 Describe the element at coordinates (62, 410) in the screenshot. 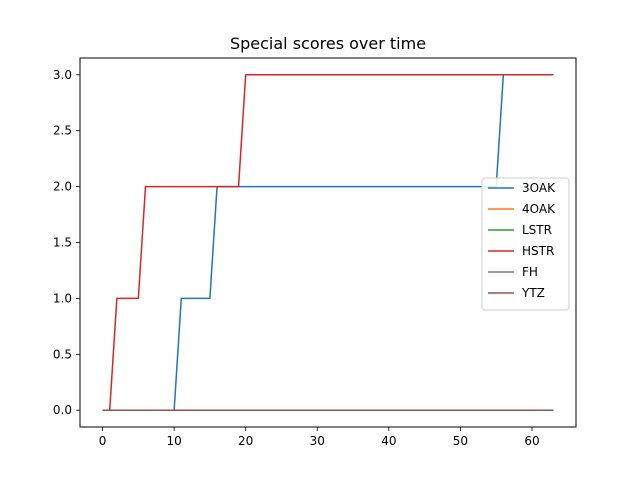

I see `y-tick-label: 0.0` at that location.